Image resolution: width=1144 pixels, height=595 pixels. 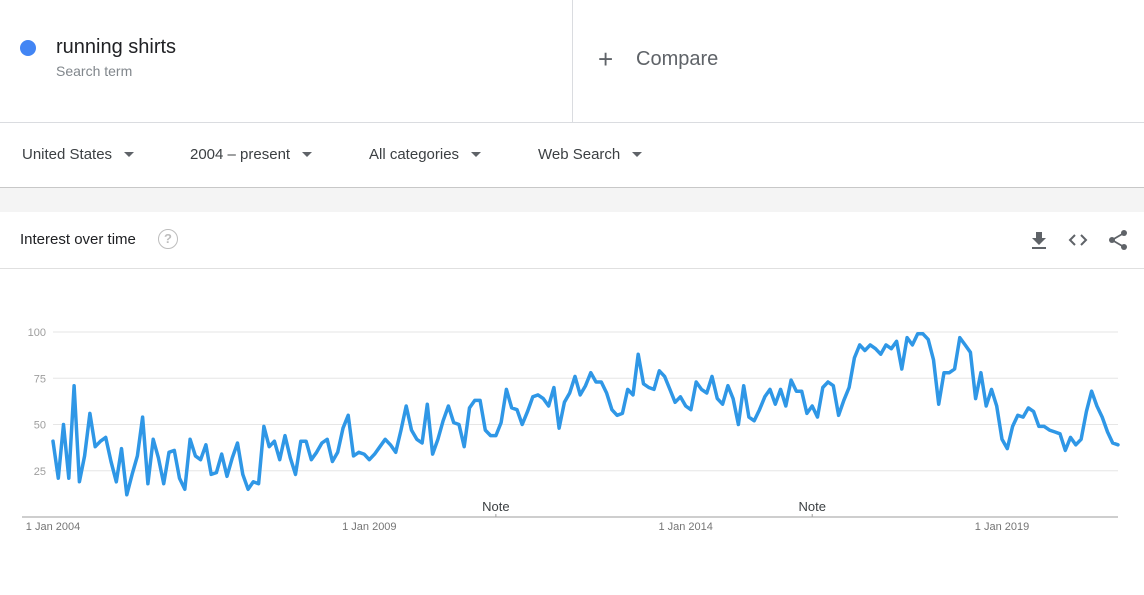 I want to click on y-tick-label: 100, so click(x=37, y=333).